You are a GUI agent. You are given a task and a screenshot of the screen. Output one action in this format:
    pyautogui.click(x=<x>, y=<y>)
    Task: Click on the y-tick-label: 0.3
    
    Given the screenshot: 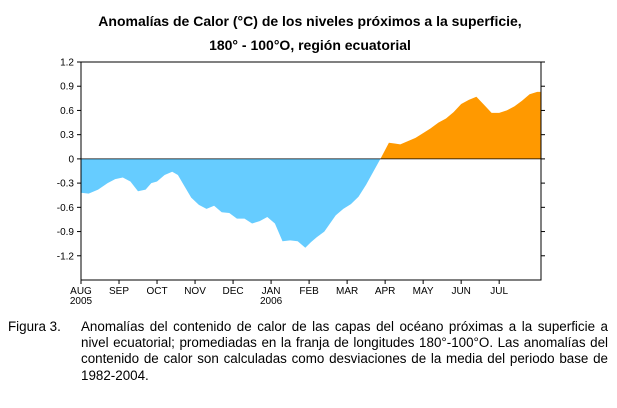 What is the action you would take?
    pyautogui.click(x=67, y=135)
    